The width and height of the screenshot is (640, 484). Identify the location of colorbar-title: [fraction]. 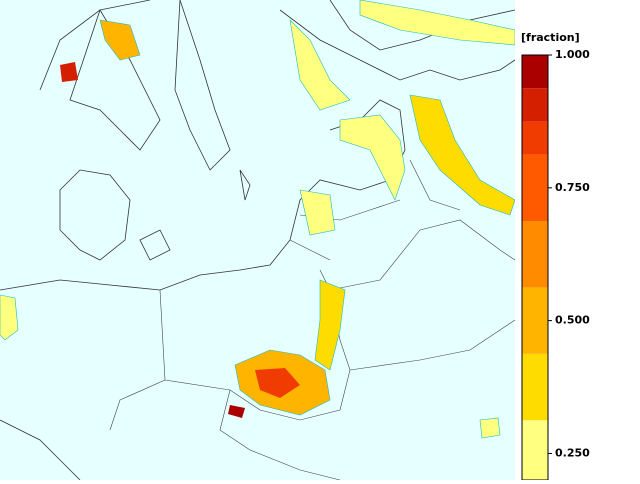
(550, 37).